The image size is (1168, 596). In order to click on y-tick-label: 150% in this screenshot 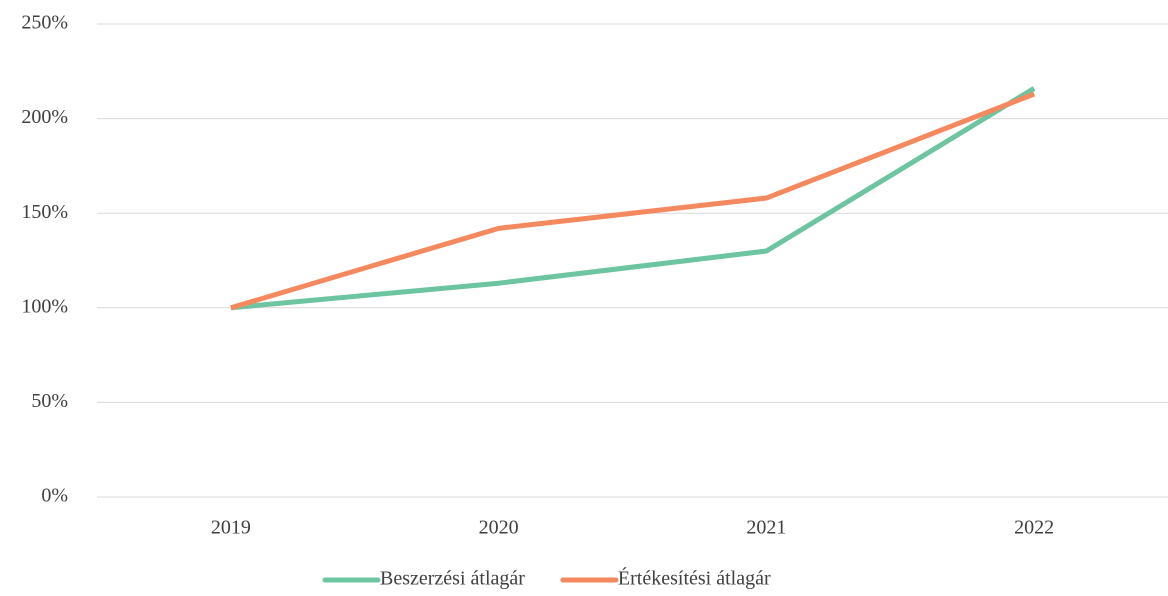, I will do `click(44, 212)`.